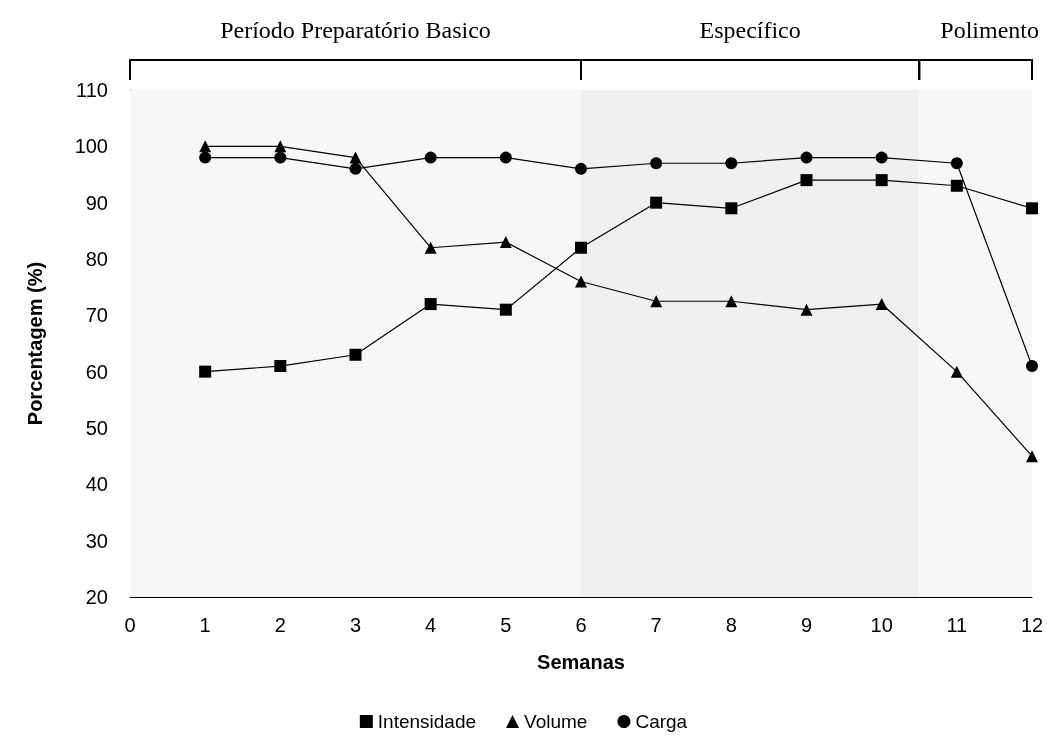  Describe the element at coordinates (92, 90) in the screenshot. I see `y-tick-label: 110` at that location.